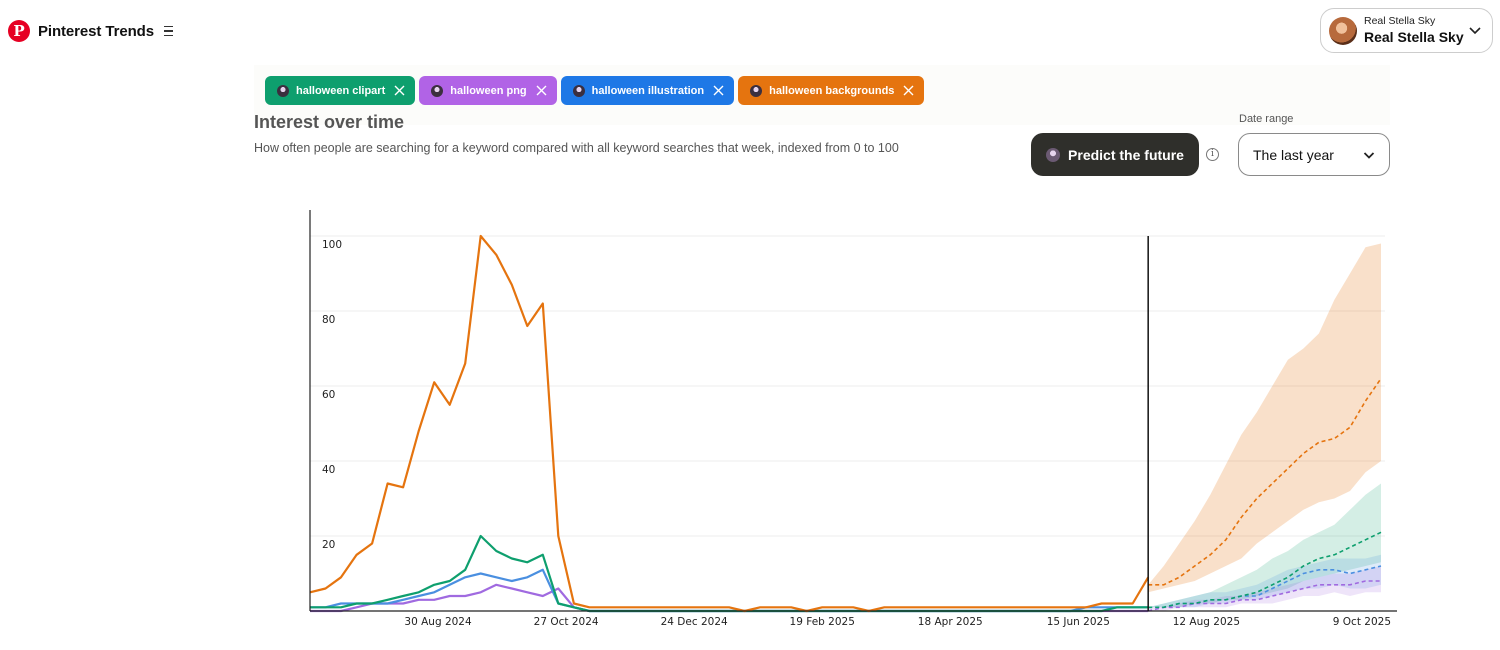  Describe the element at coordinates (329, 122) in the screenshot. I see `section-title: Interest over time` at that location.